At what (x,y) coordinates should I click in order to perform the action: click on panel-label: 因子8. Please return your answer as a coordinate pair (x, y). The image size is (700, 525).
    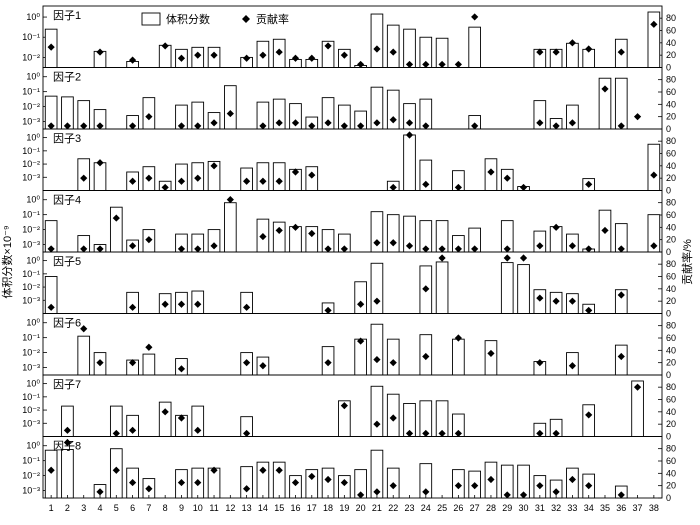
    Looking at the image, I should click on (67, 446).